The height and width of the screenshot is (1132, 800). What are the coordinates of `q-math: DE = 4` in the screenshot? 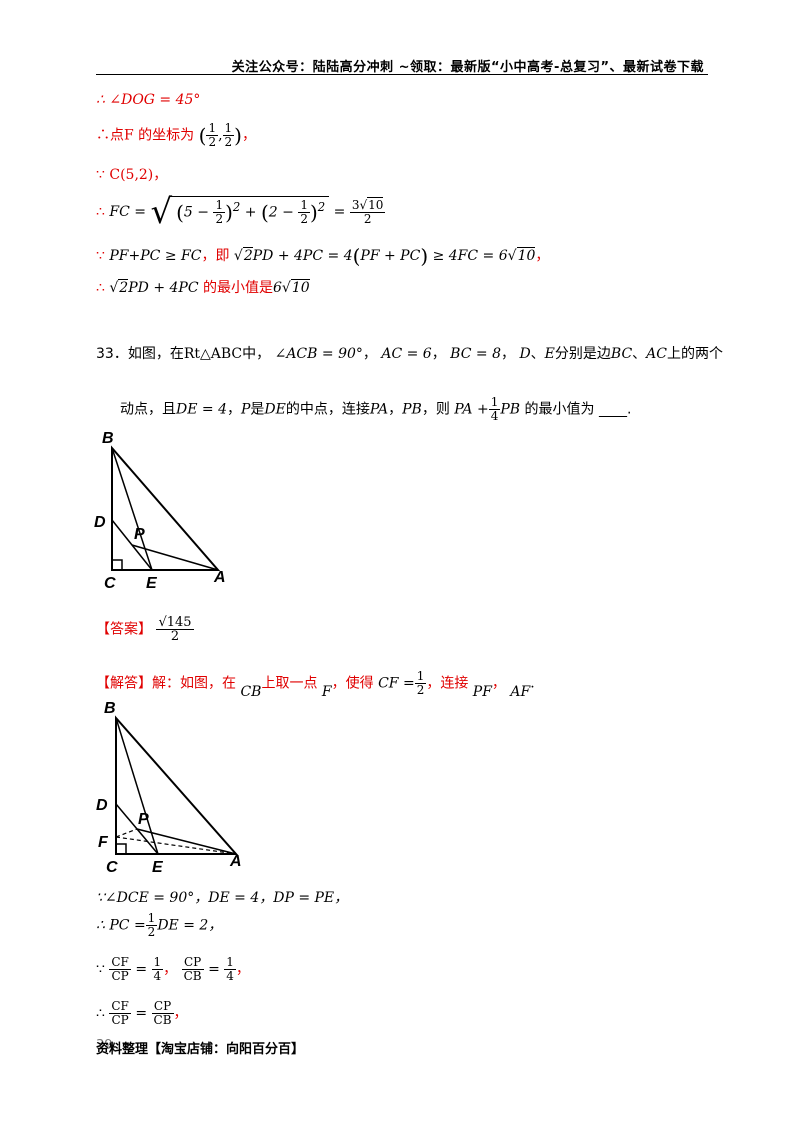 It's located at (201, 409).